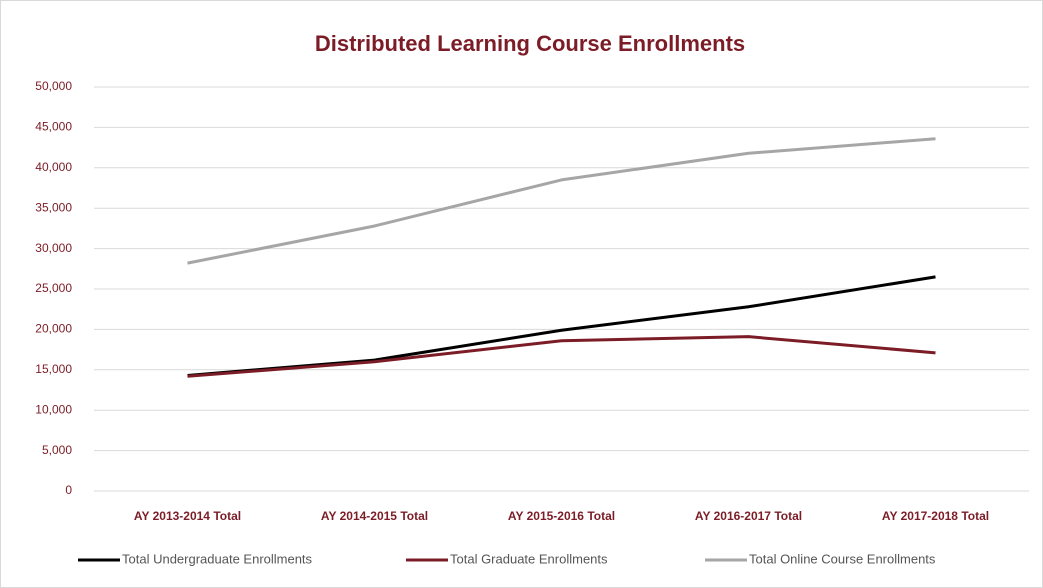 The width and height of the screenshot is (1043, 588). What do you see at coordinates (68, 490) in the screenshot?
I see `y-tick-label: 0` at bounding box center [68, 490].